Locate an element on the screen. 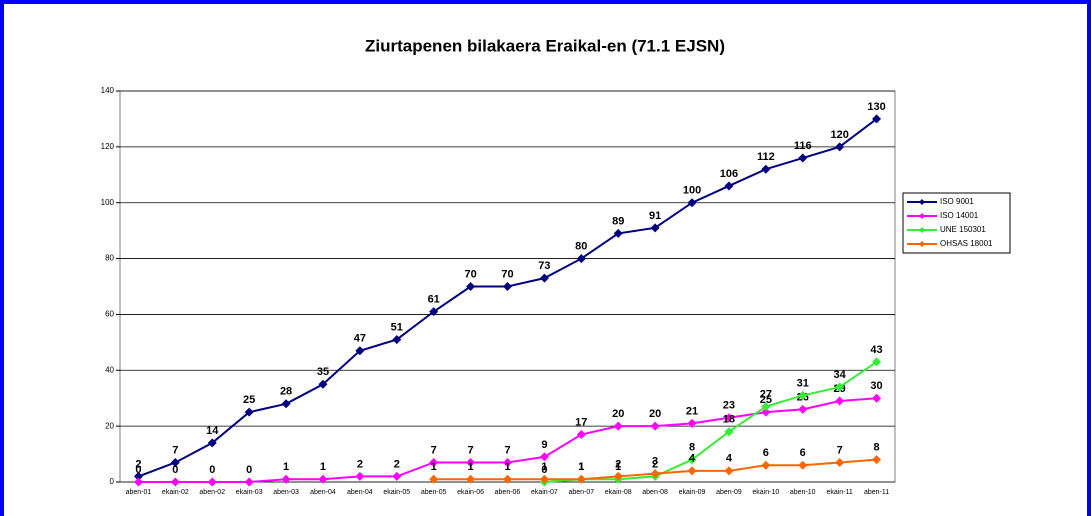  x-tick-label: ekain-11 is located at coordinates (839, 492).